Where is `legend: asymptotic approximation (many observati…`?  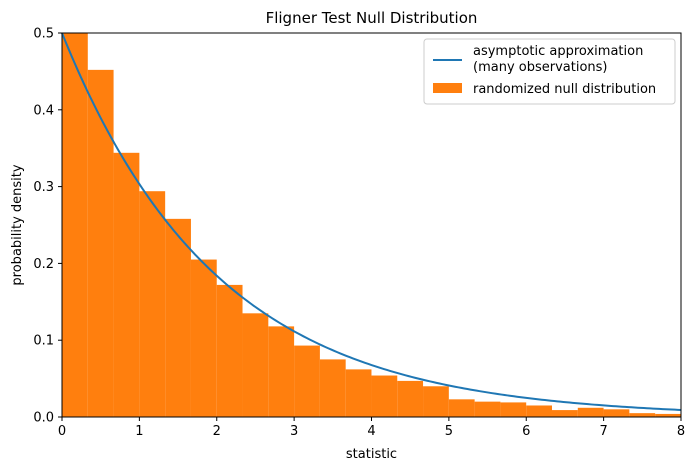
legend: asymptotic approximation (many observati… is located at coordinates (549, 71).